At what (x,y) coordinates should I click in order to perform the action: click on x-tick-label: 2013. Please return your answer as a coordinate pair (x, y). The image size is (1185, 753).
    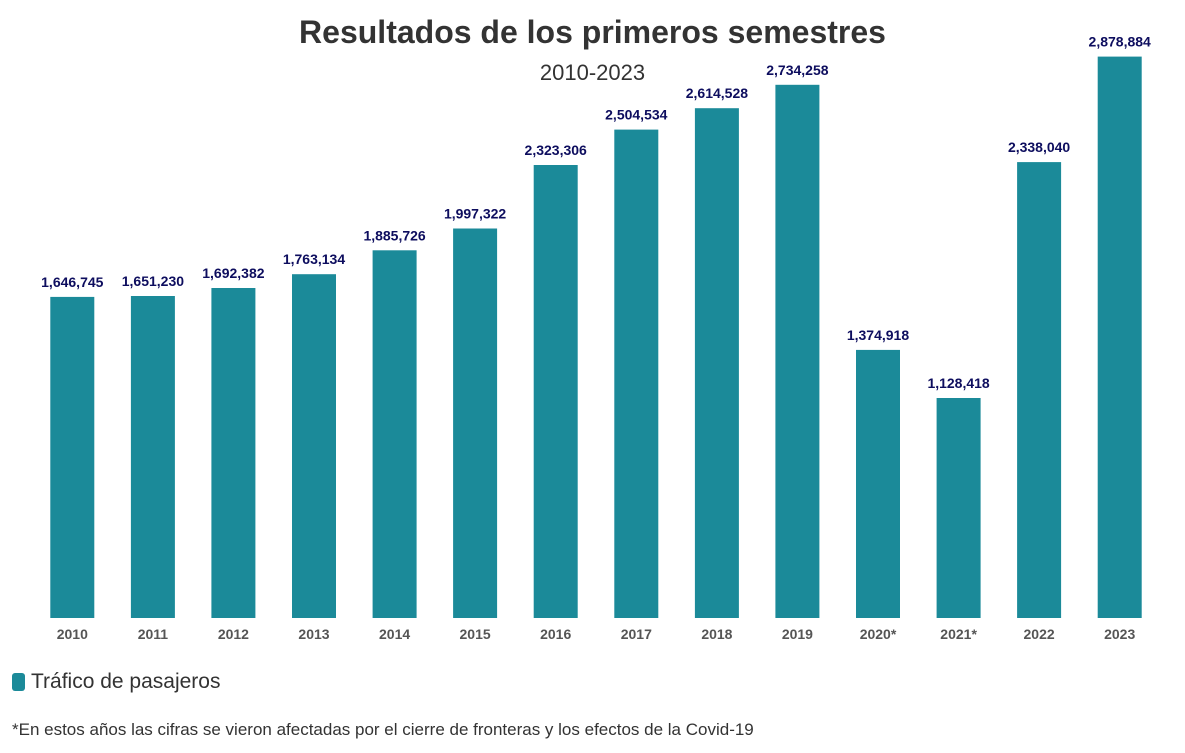
    Looking at the image, I should click on (313, 634).